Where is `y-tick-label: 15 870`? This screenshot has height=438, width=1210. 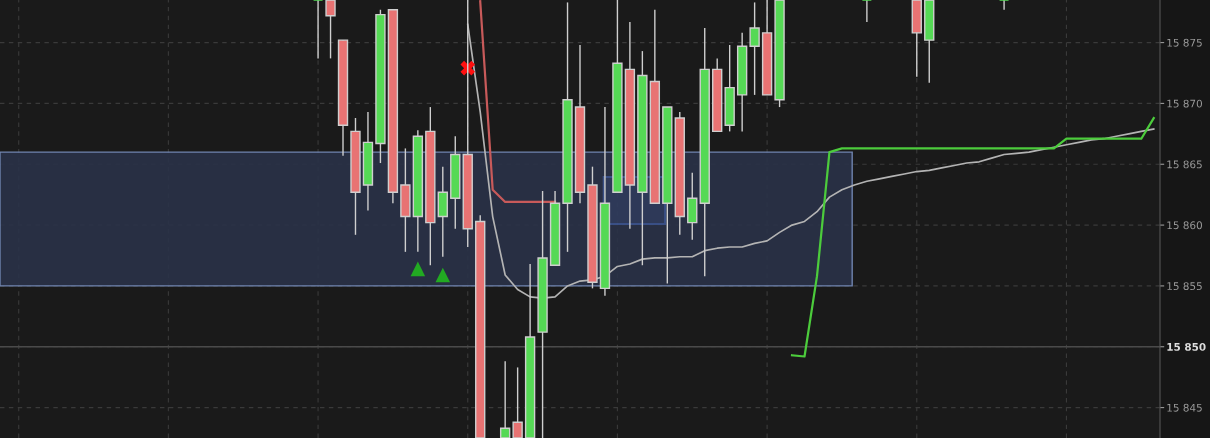 y-tick-label: 15 870 is located at coordinates (1185, 103).